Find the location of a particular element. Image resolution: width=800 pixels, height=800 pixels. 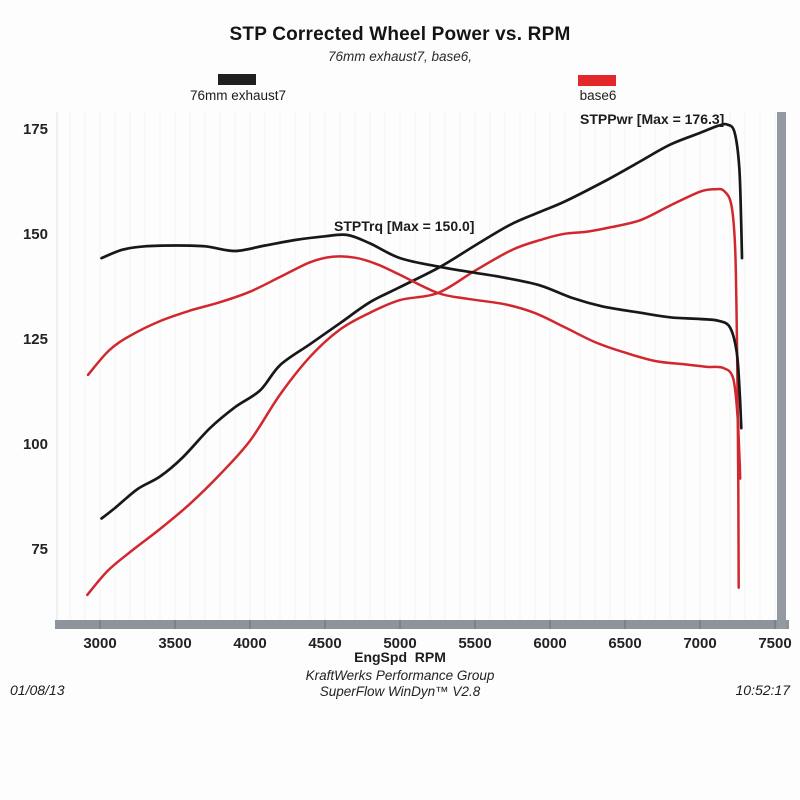

x-tick-label: 7500 is located at coordinates (775, 643).